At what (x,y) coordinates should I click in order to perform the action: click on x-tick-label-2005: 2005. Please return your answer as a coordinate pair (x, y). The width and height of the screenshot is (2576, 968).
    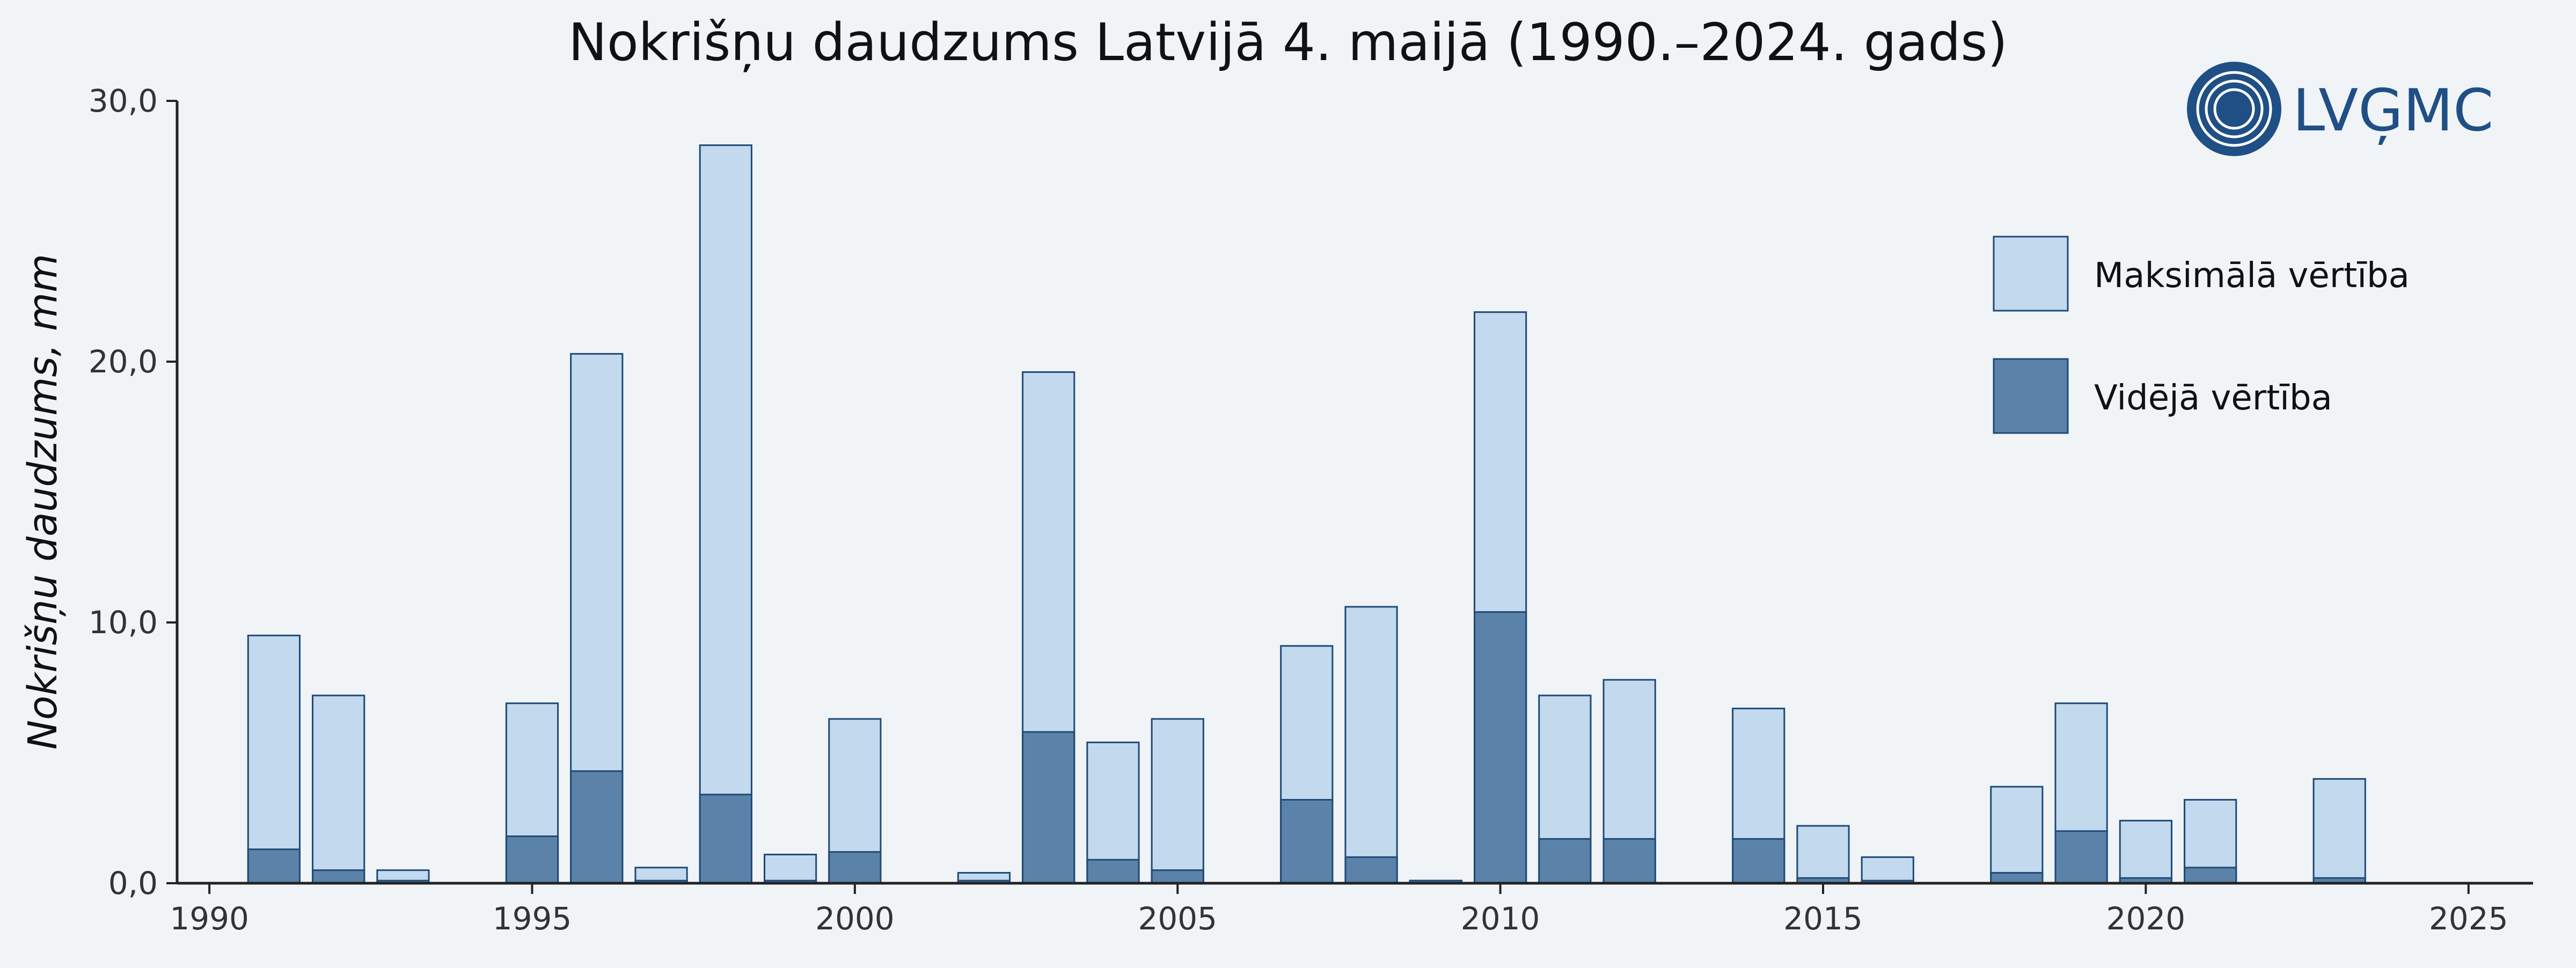
    Looking at the image, I should click on (1177, 918).